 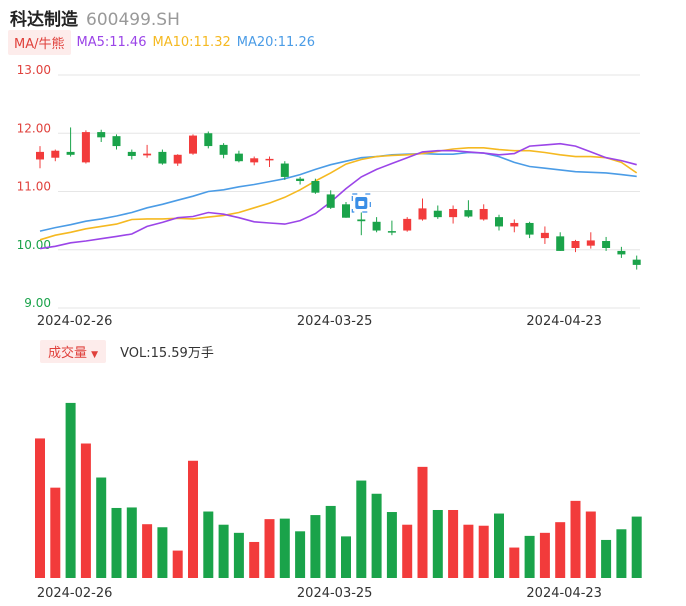 What do you see at coordinates (111, 42) in the screenshot?
I see `ma5-legend: MA5:11.46` at bounding box center [111, 42].